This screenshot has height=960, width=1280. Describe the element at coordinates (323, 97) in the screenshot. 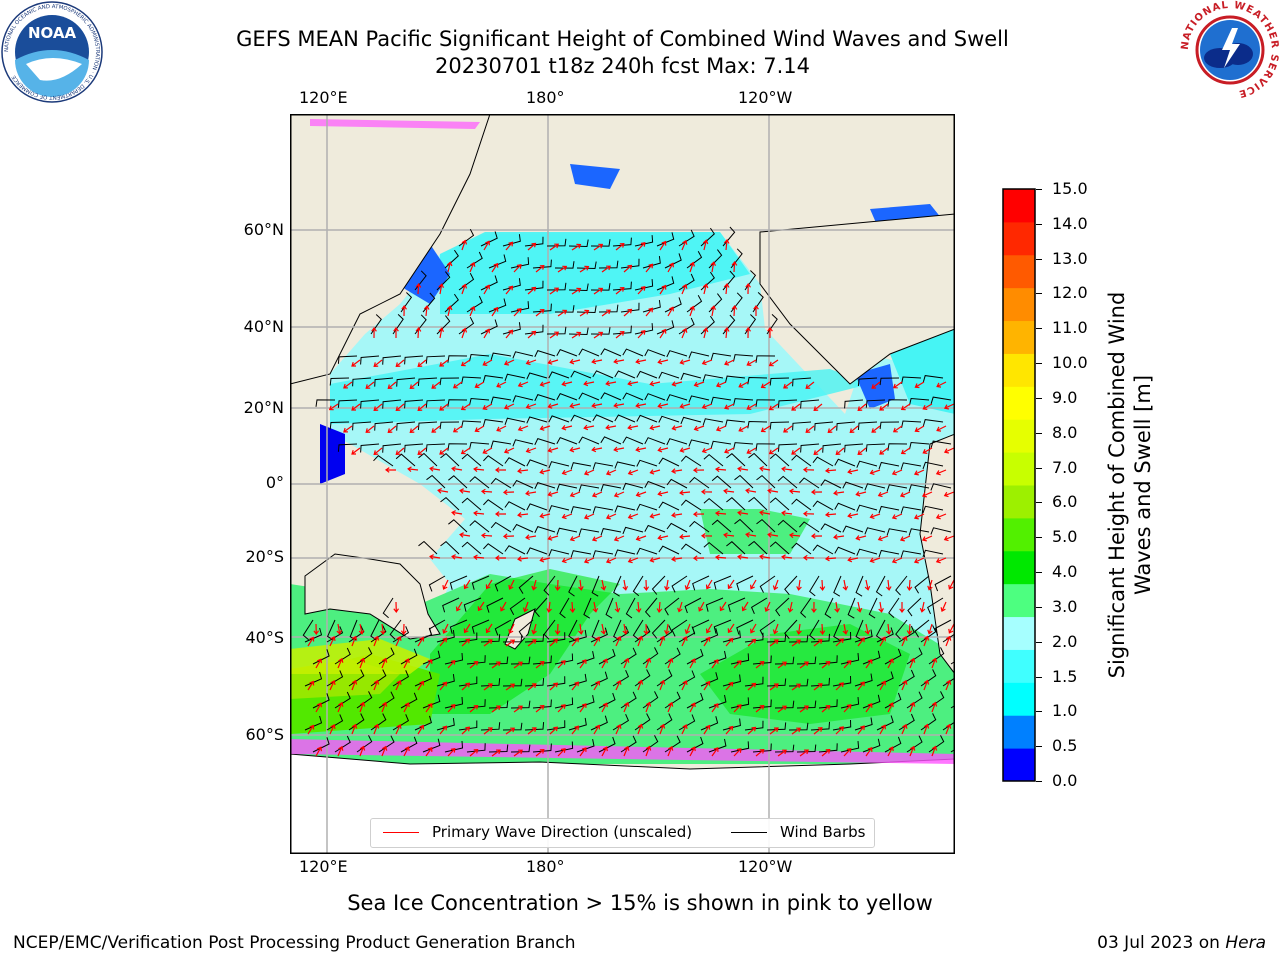

I see `lon-label-top-120e: 120°E` at that location.